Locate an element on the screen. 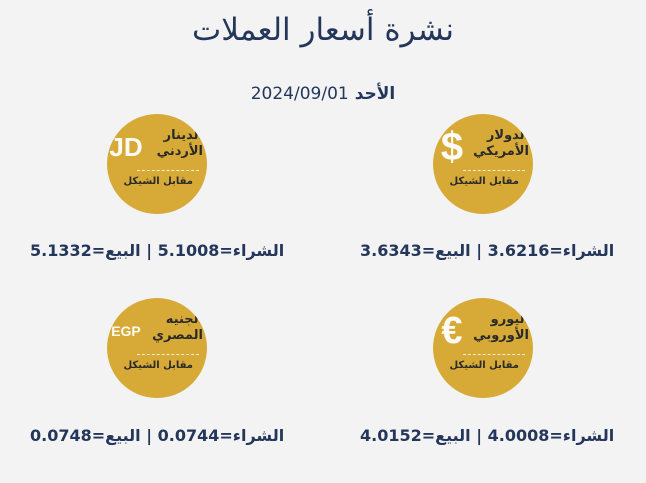  buy-value: 0.0744 is located at coordinates (188, 435).